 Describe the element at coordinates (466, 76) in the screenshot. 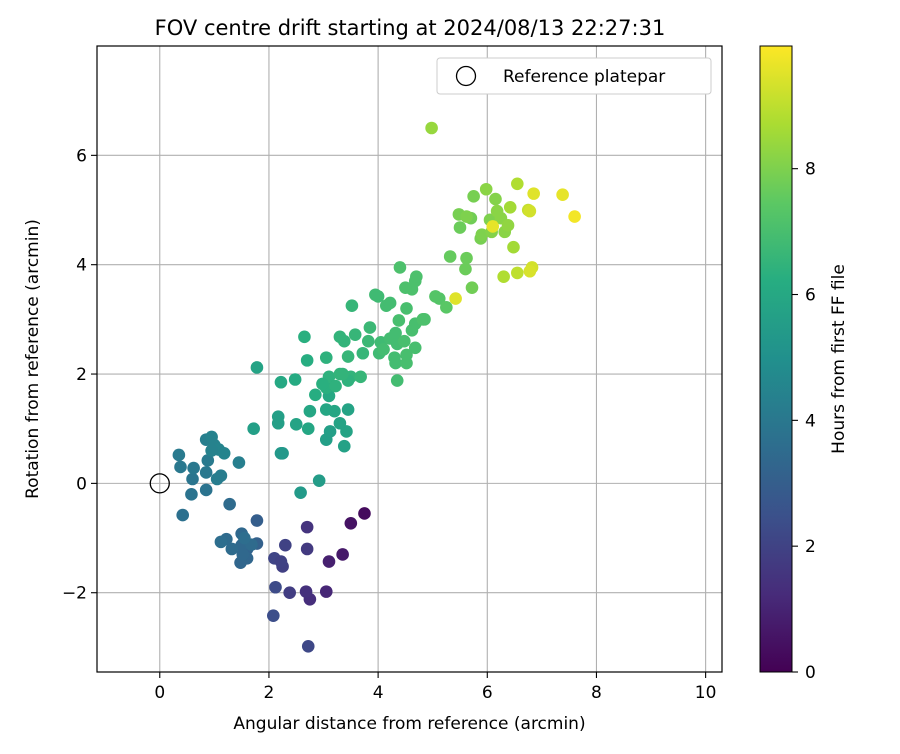

I see `legend-reference-marker` at that location.